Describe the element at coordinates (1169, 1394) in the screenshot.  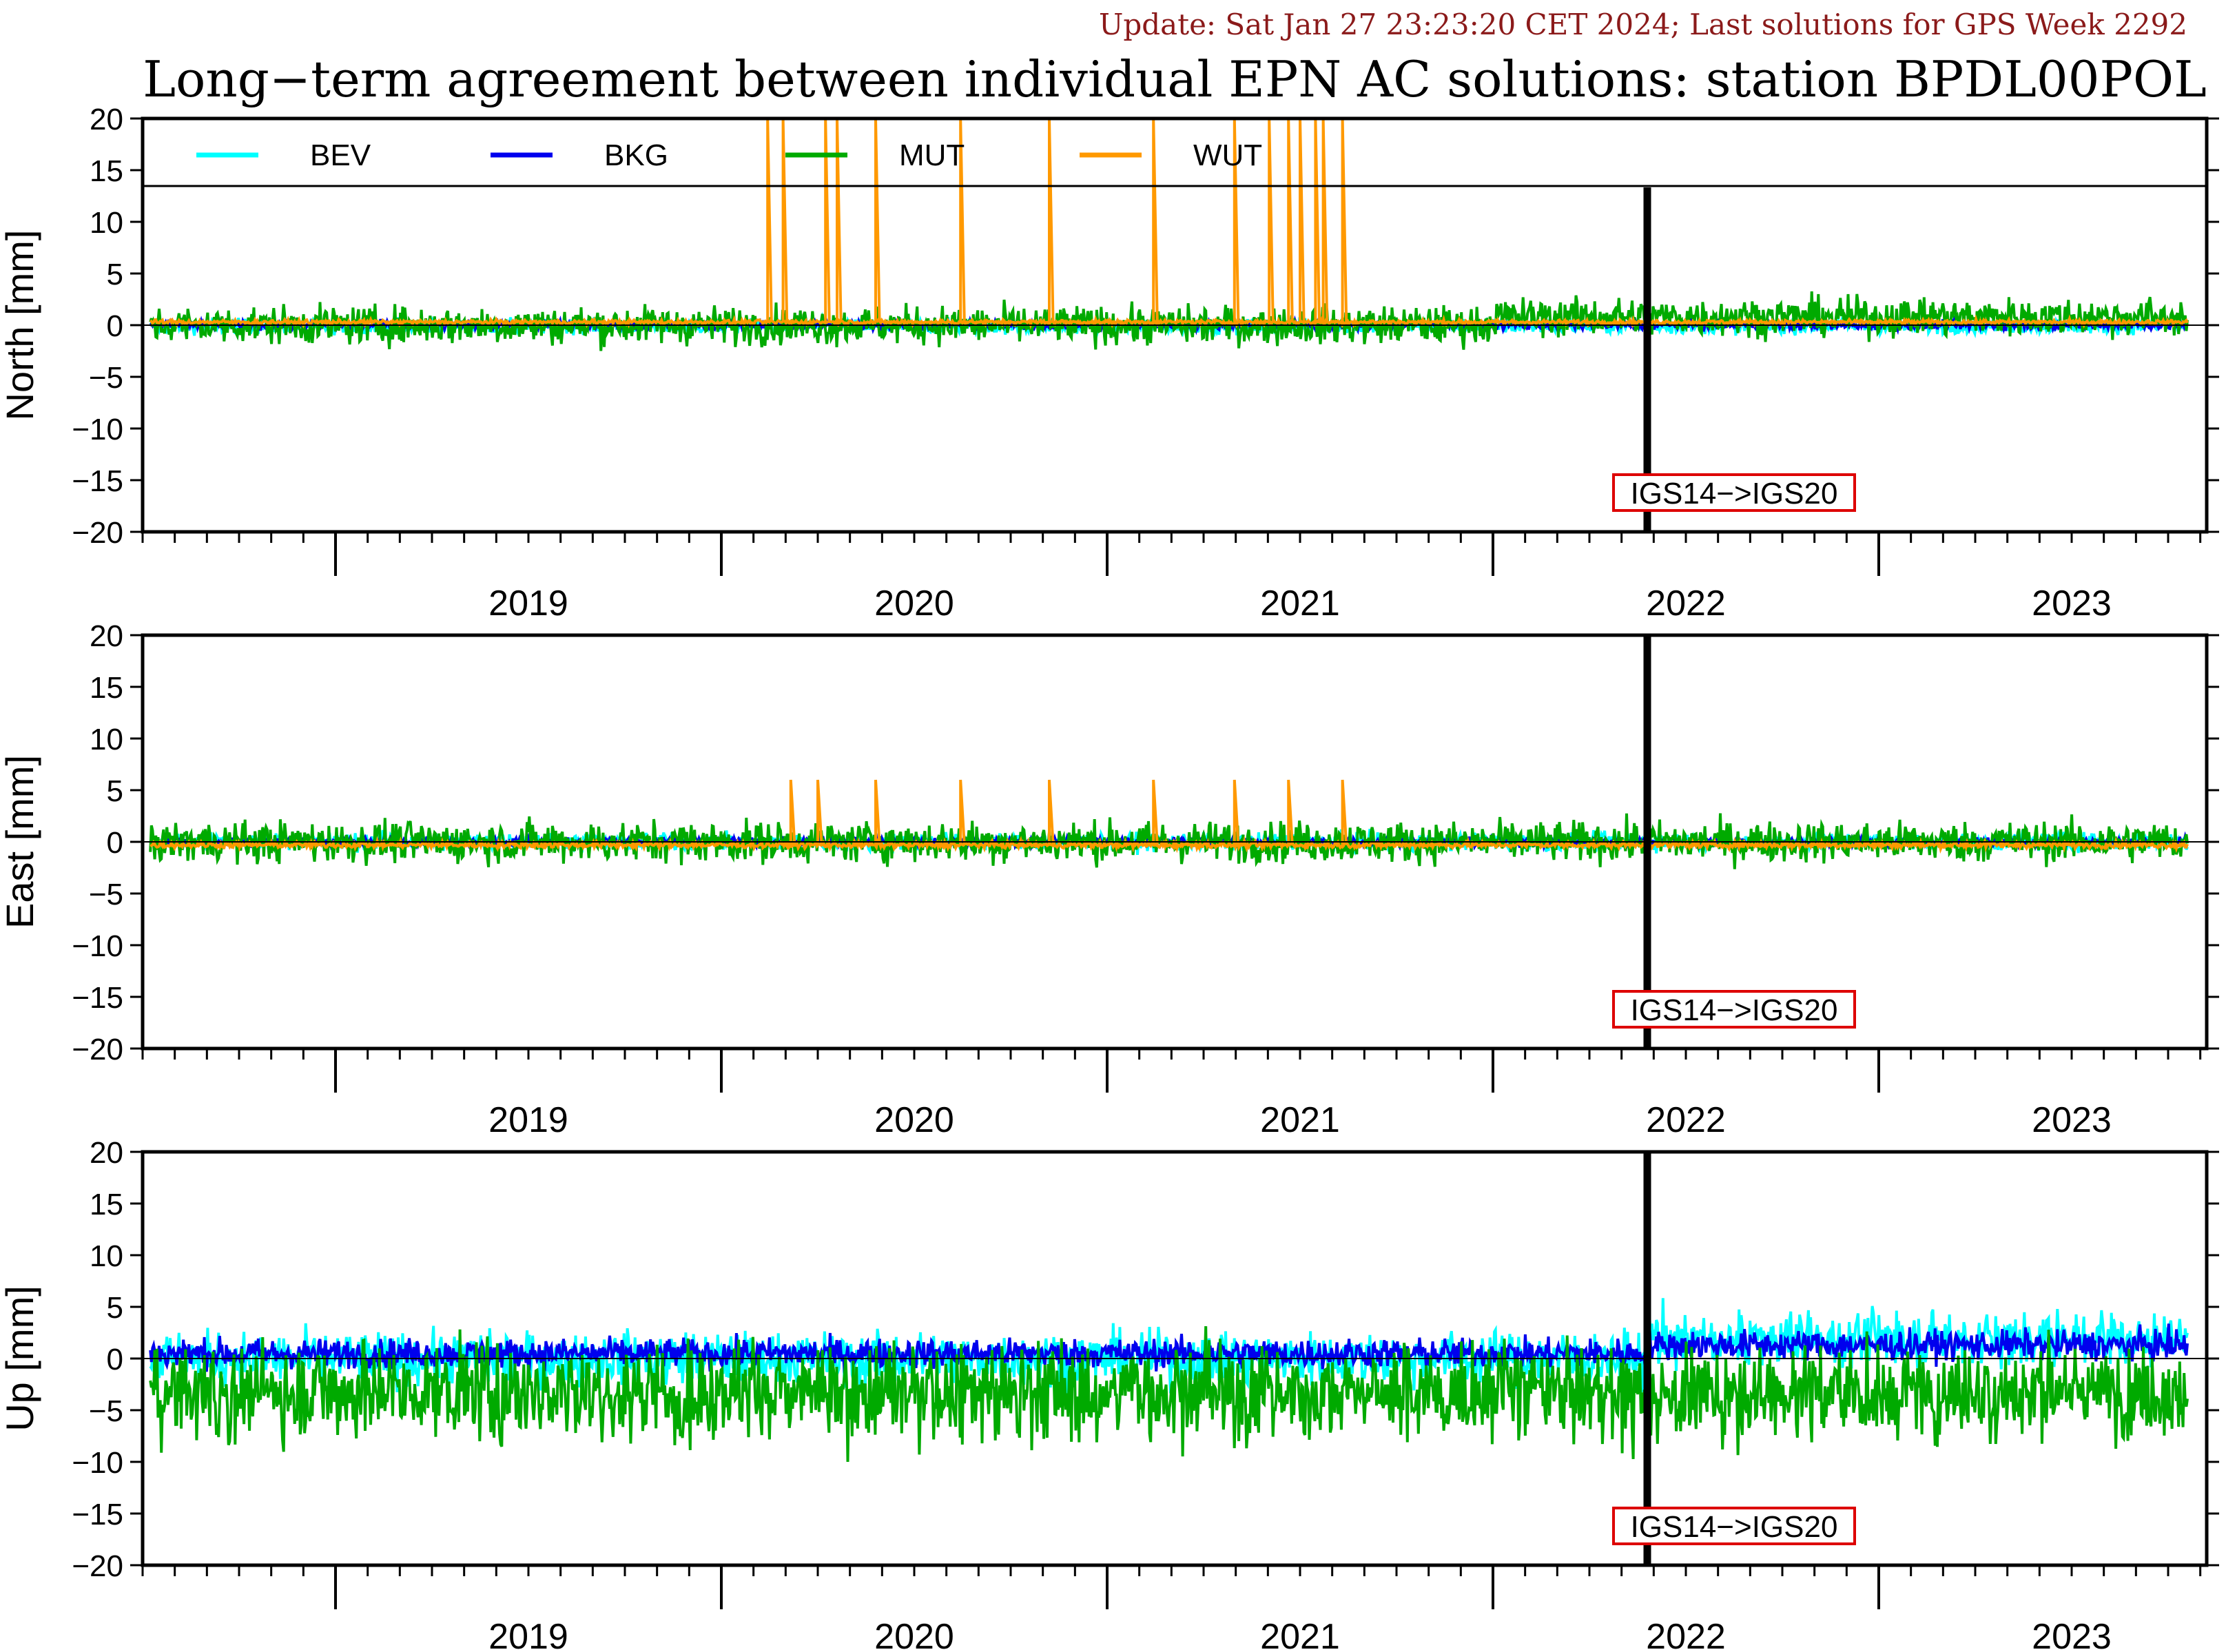
I see `series-mut-line` at that location.